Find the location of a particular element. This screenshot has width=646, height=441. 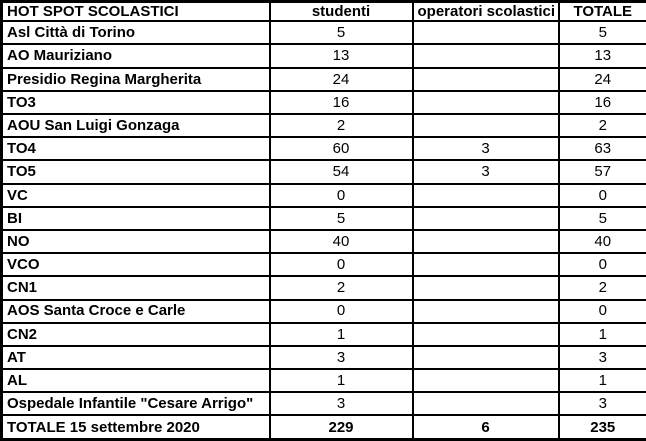

table-row: CN1 2 2 is located at coordinates (323, 288).